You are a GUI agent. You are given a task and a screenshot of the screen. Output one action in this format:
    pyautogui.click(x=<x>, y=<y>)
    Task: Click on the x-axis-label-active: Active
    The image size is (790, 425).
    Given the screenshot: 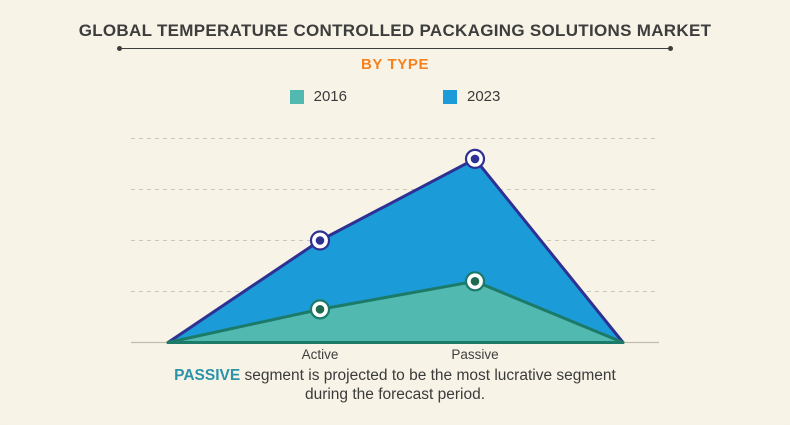 What is the action you would take?
    pyautogui.click(x=320, y=354)
    